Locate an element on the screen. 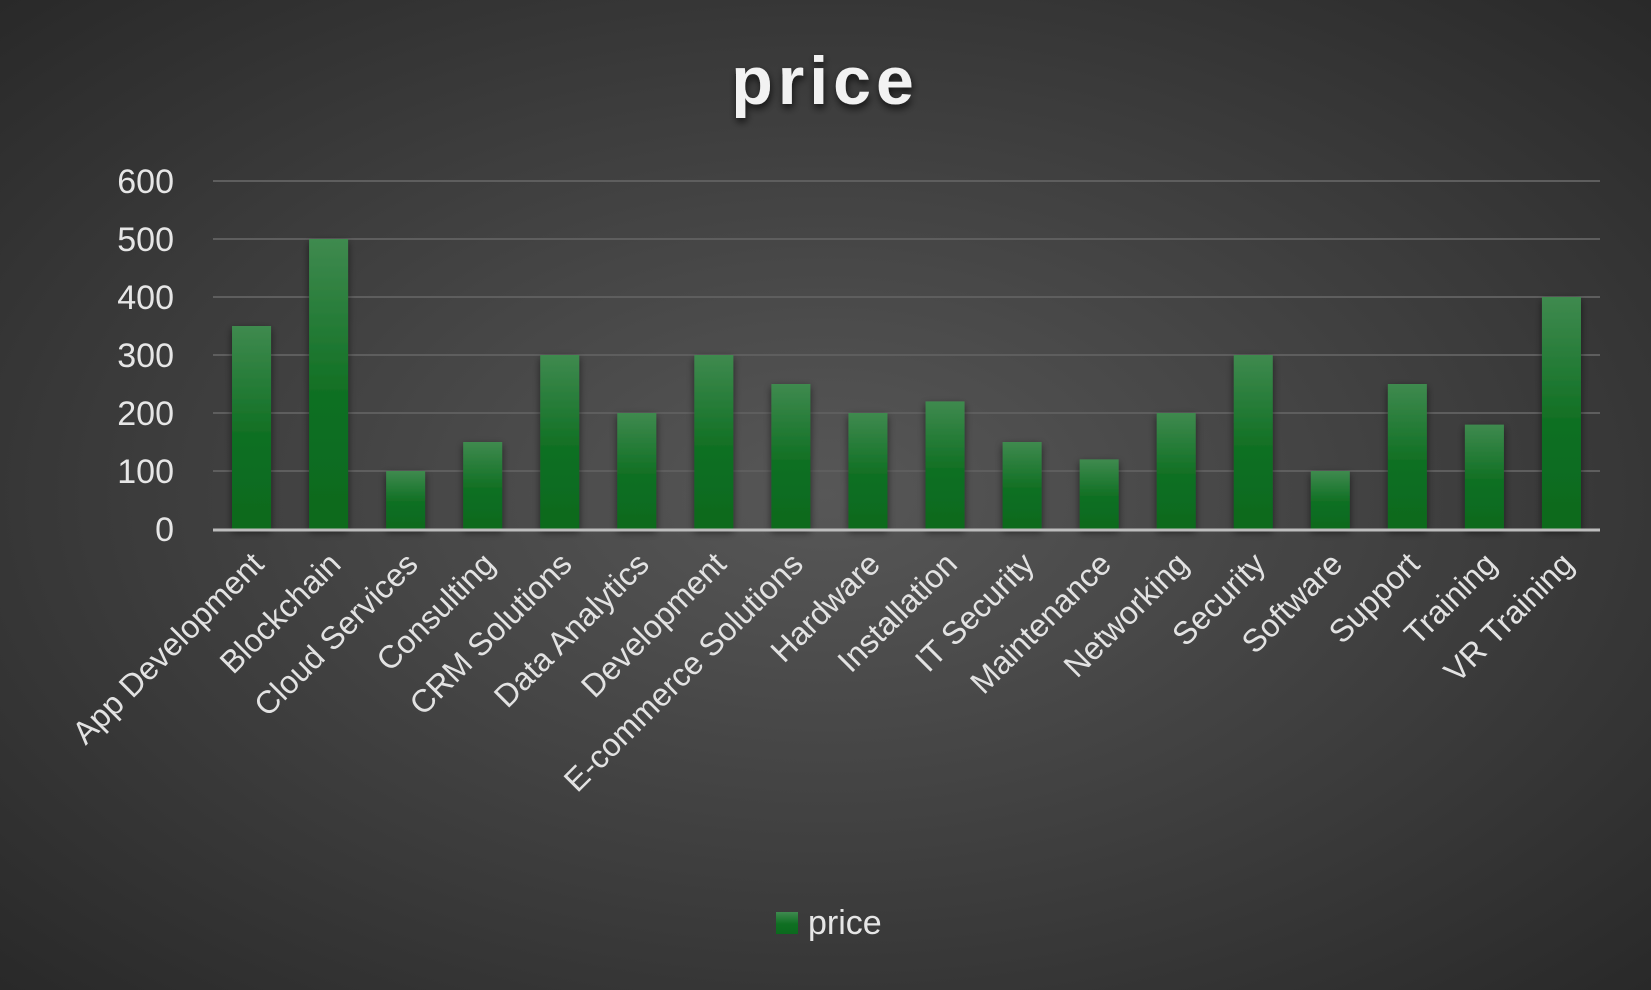  y-tick-label: 100 is located at coordinates (145, 472).